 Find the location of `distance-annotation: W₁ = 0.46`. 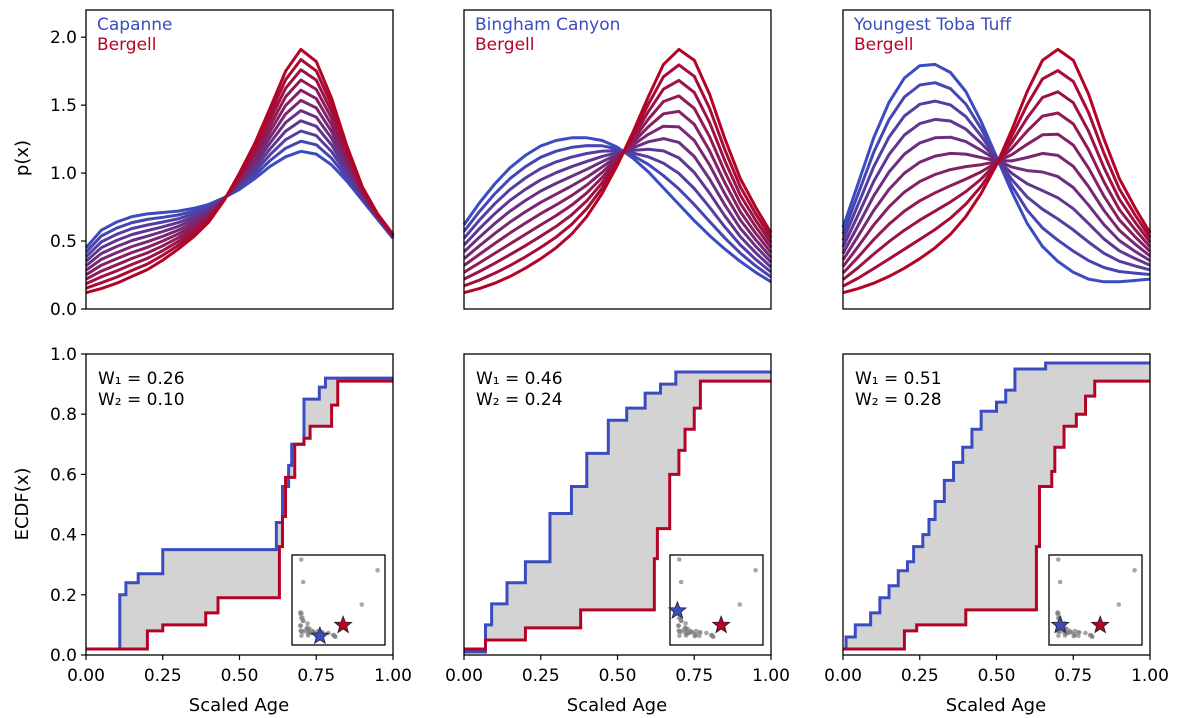

distance-annotation: W₁ = 0.46 is located at coordinates (519, 379).